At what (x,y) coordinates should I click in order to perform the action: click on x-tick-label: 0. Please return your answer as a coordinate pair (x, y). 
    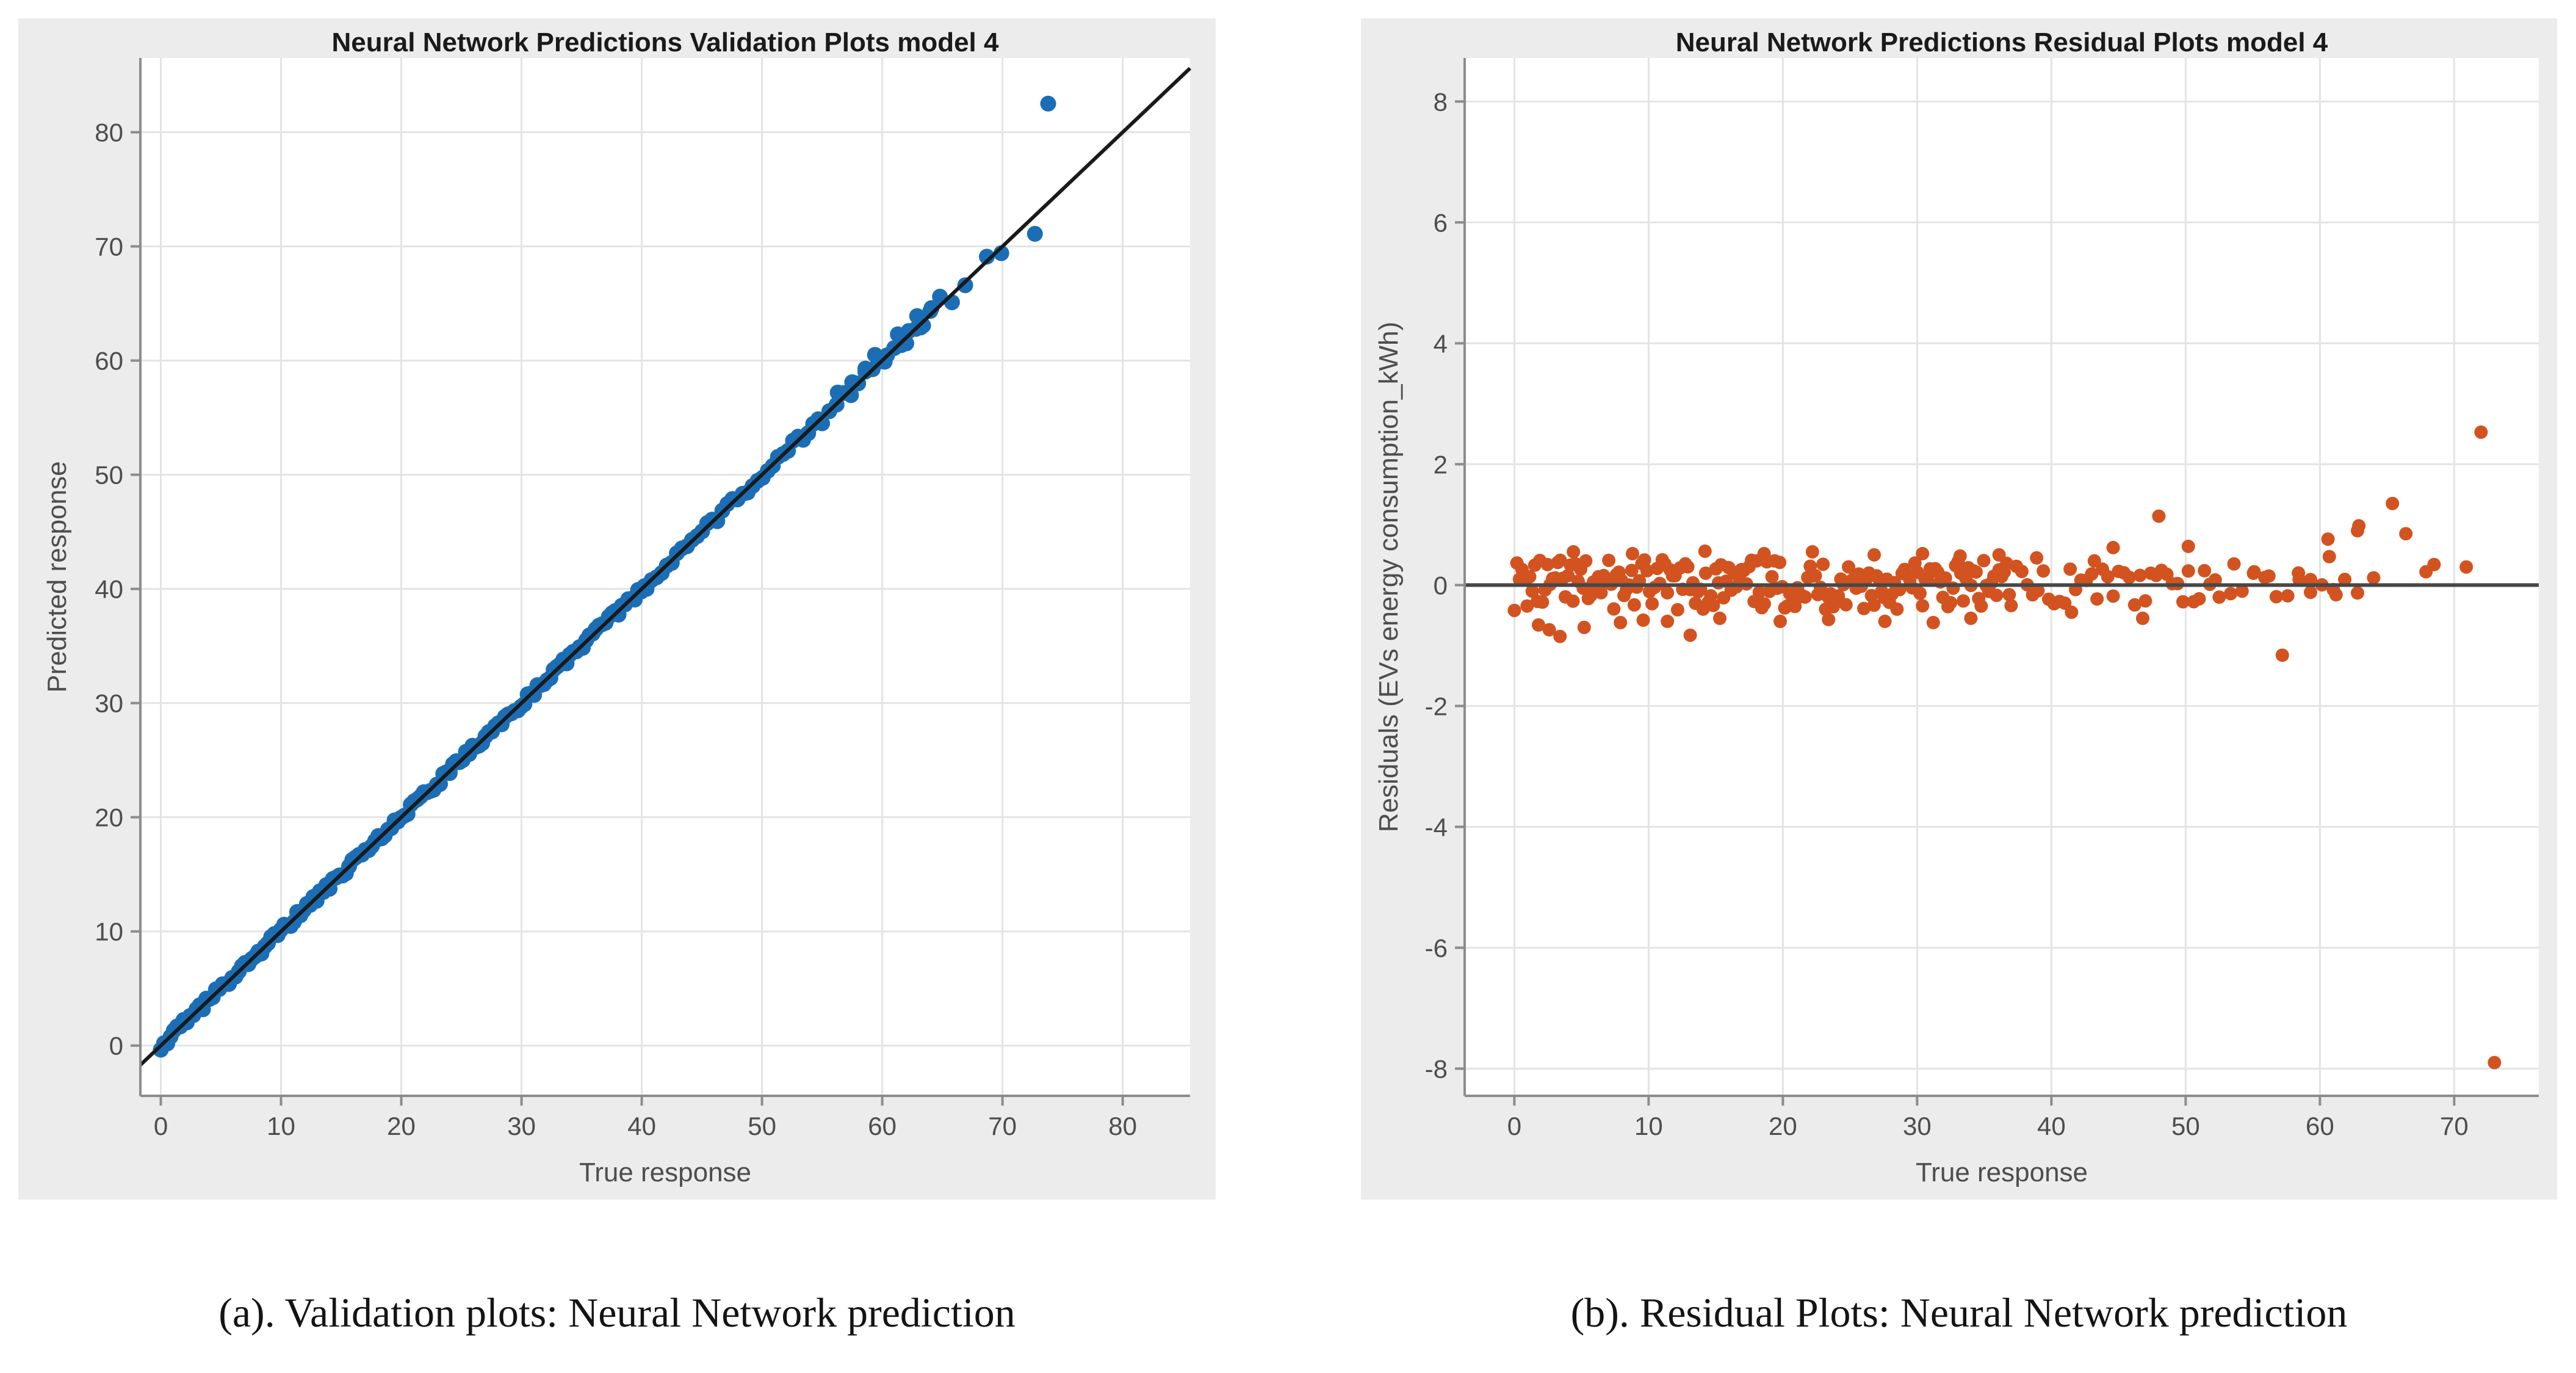
    Looking at the image, I should click on (161, 1126).